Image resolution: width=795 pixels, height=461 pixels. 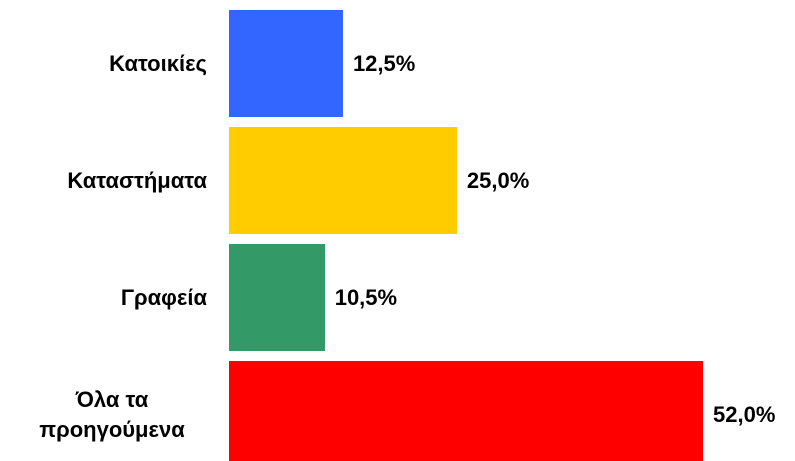 What do you see at coordinates (366, 297) in the screenshot?
I see `value-label: 10,5%` at bounding box center [366, 297].